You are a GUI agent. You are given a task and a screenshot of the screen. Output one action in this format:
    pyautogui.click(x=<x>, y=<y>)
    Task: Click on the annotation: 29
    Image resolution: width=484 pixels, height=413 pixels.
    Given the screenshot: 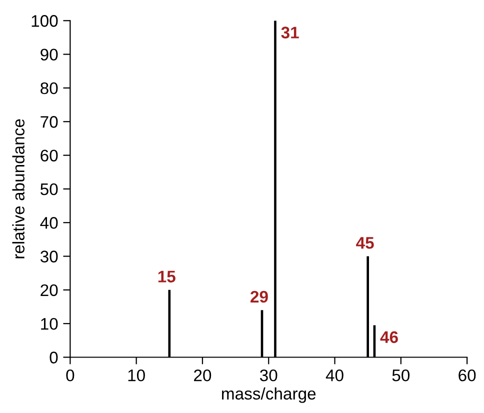 What is the action you would take?
    pyautogui.click(x=259, y=296)
    